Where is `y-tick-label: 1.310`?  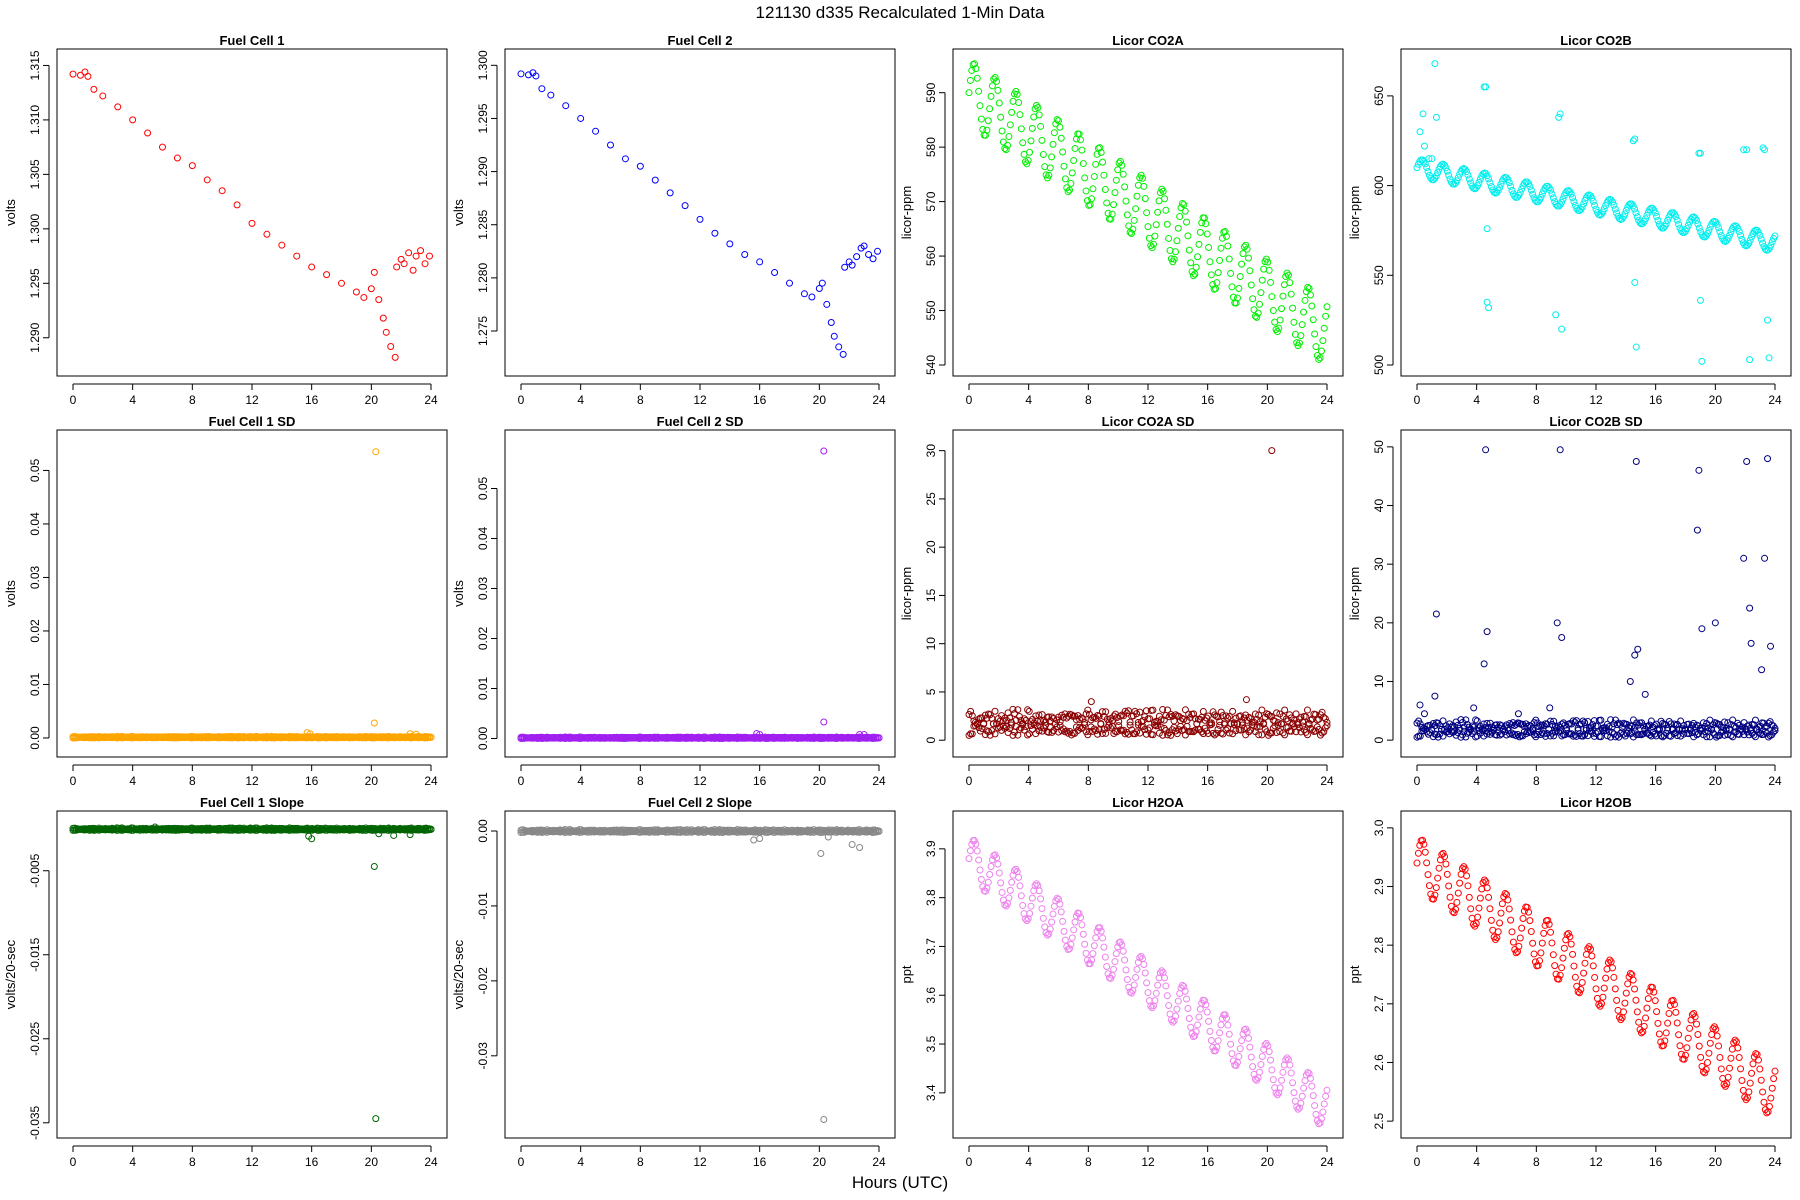 y-tick-label: 1.310 is located at coordinates (35, 120).